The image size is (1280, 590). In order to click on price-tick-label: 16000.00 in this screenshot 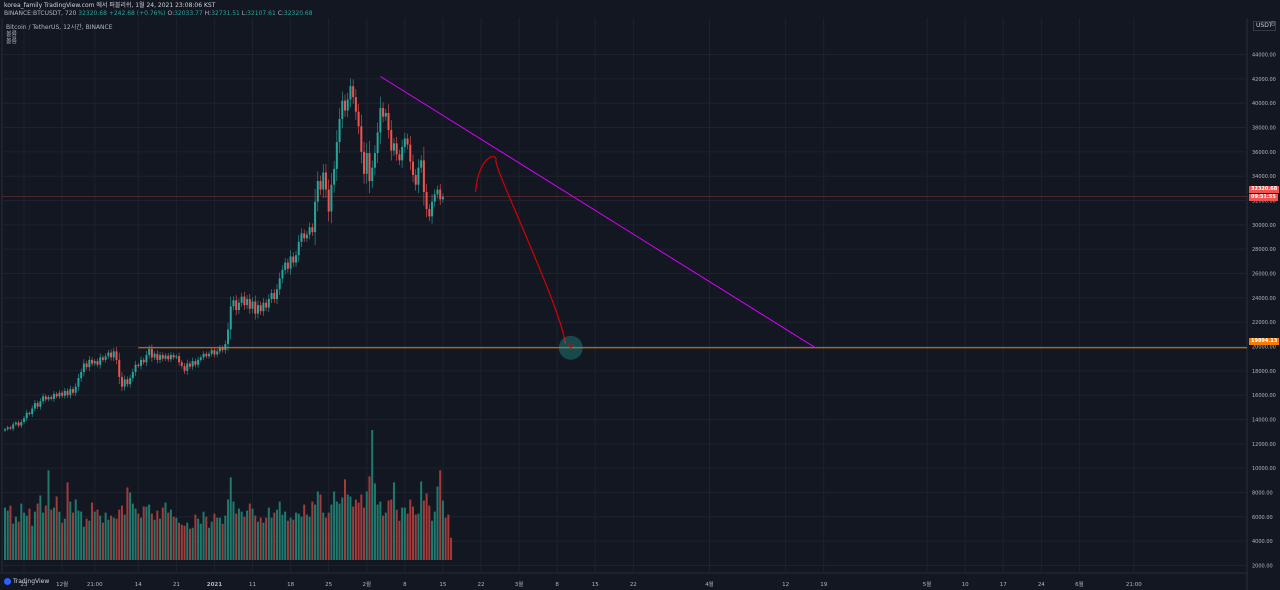, I will do `click(1264, 396)`.